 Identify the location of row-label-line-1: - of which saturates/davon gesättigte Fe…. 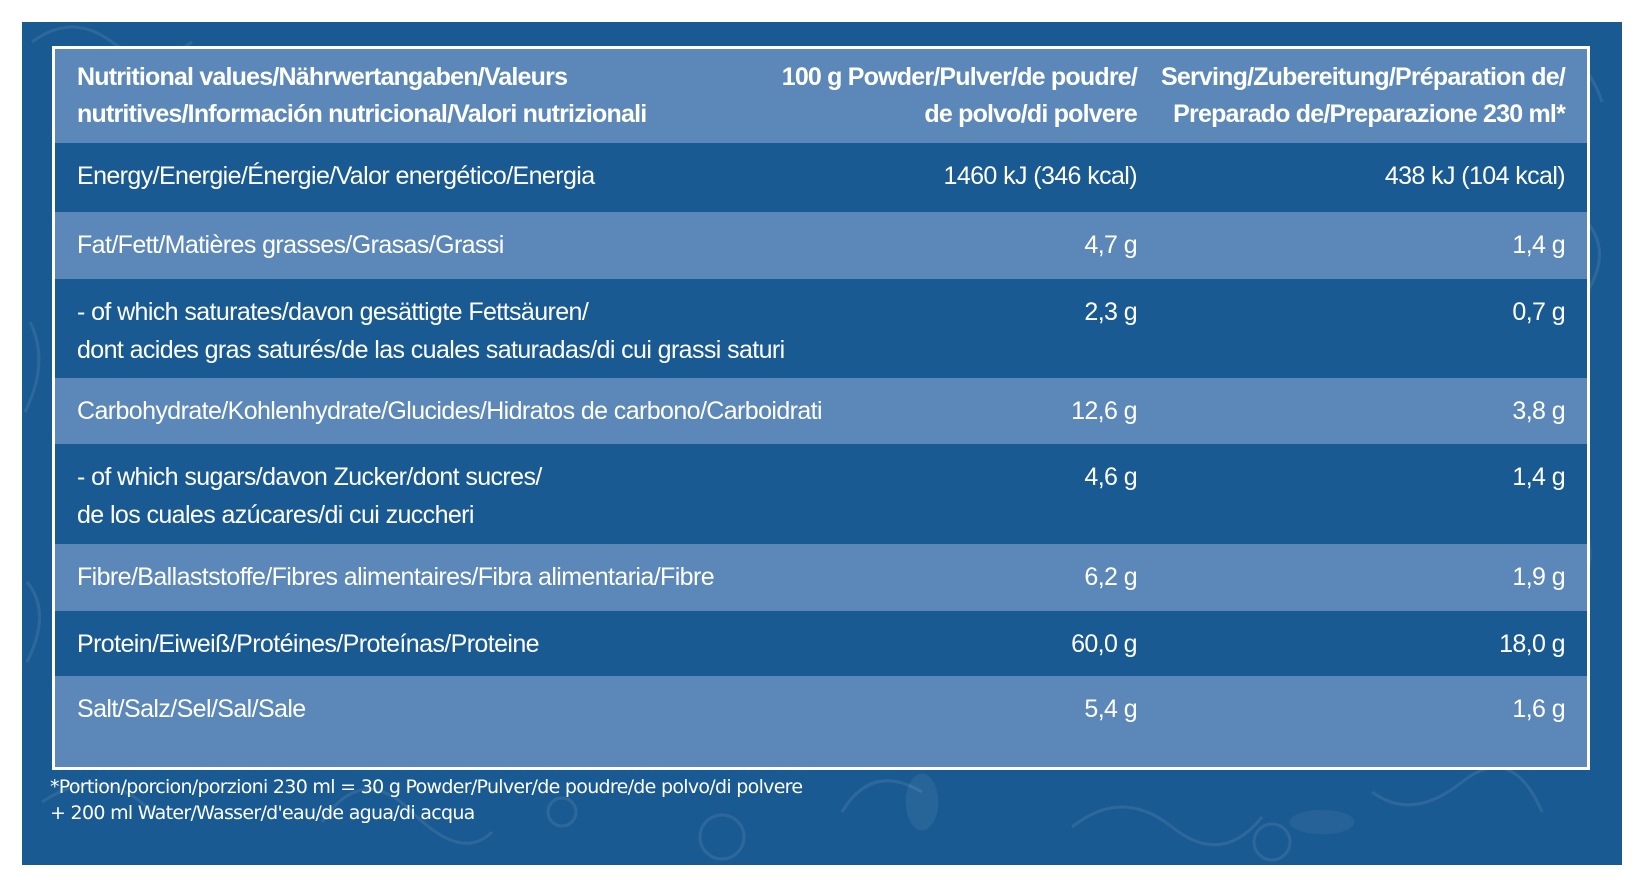
(333, 312).